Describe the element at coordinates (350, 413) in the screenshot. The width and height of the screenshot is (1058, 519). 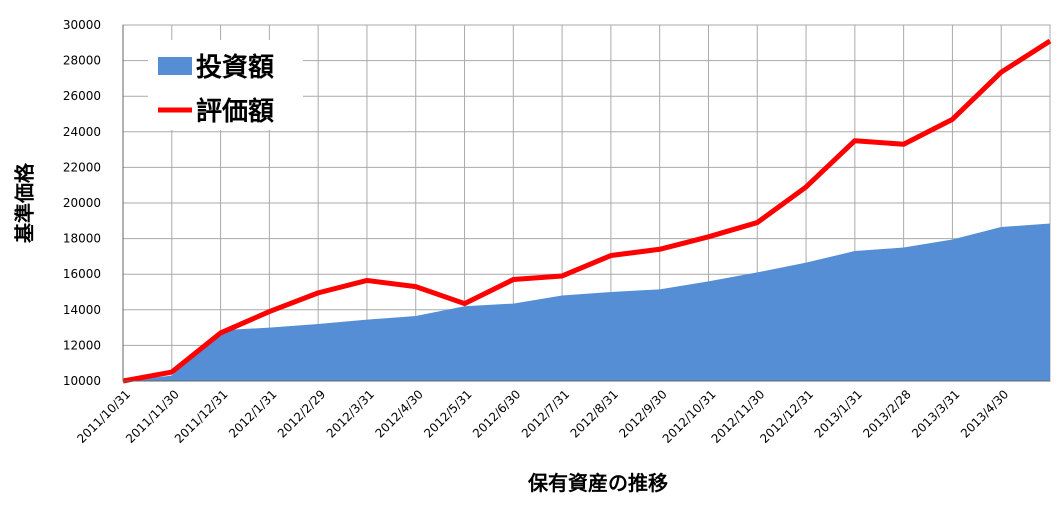
I see `x-tick-label: 2012/3/31` at that location.